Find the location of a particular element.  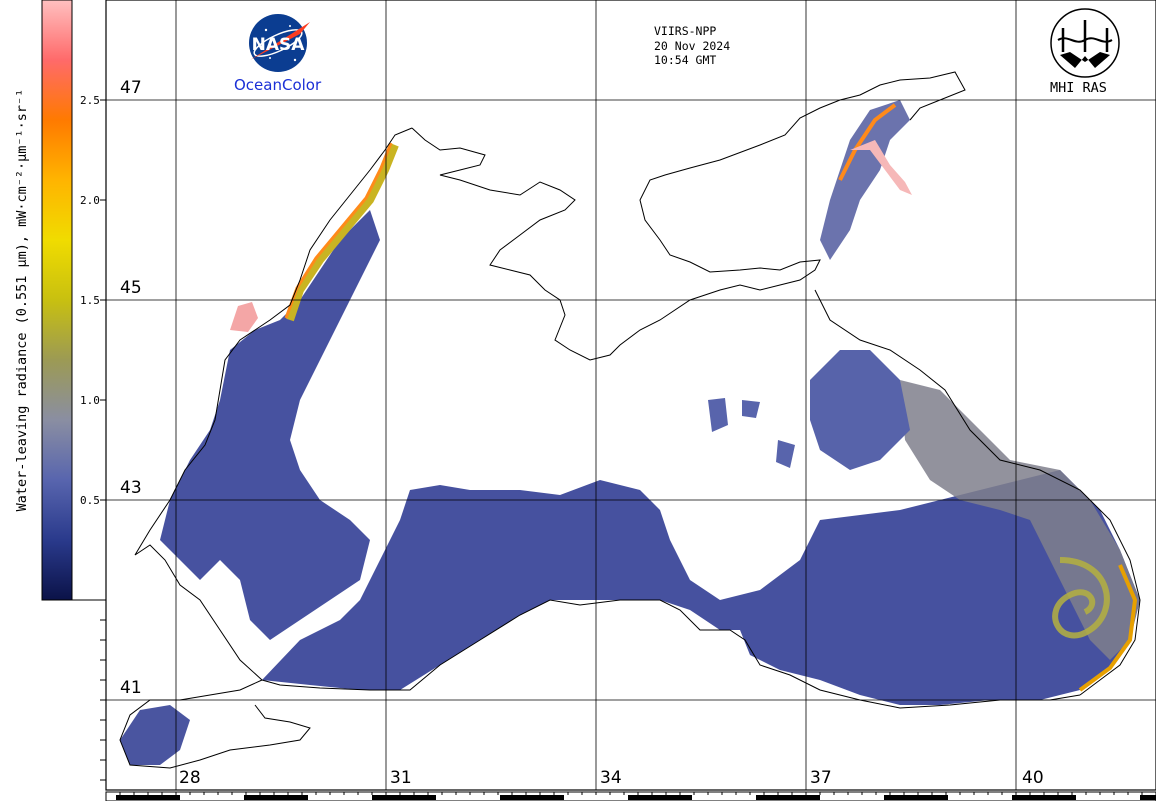

nasa-meatball-icon: NASA is located at coordinates (279, 43).